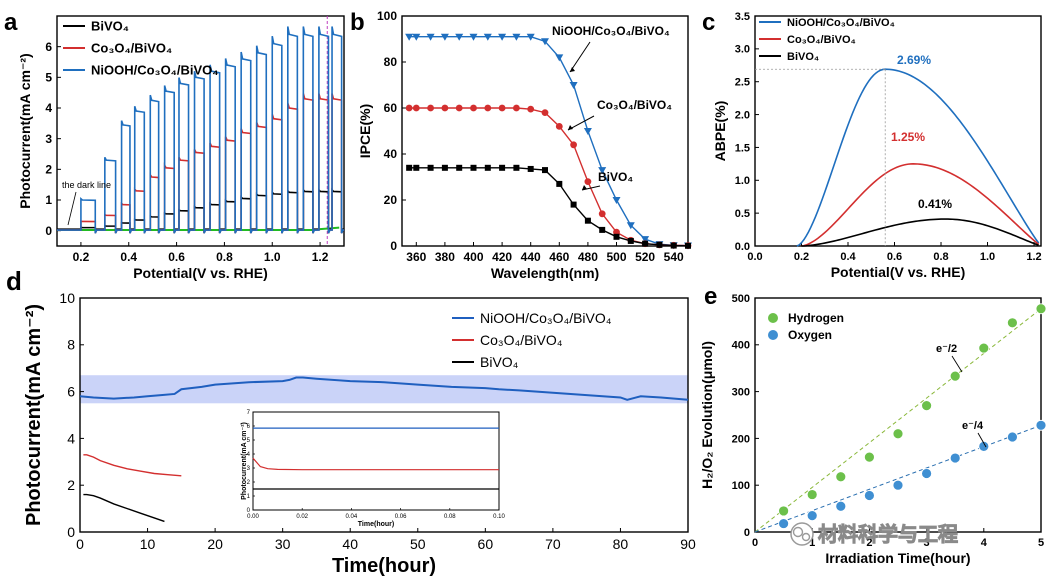  What do you see at coordinates (741, 439) in the screenshot?
I see `y-tick-label: 200` at bounding box center [741, 439].